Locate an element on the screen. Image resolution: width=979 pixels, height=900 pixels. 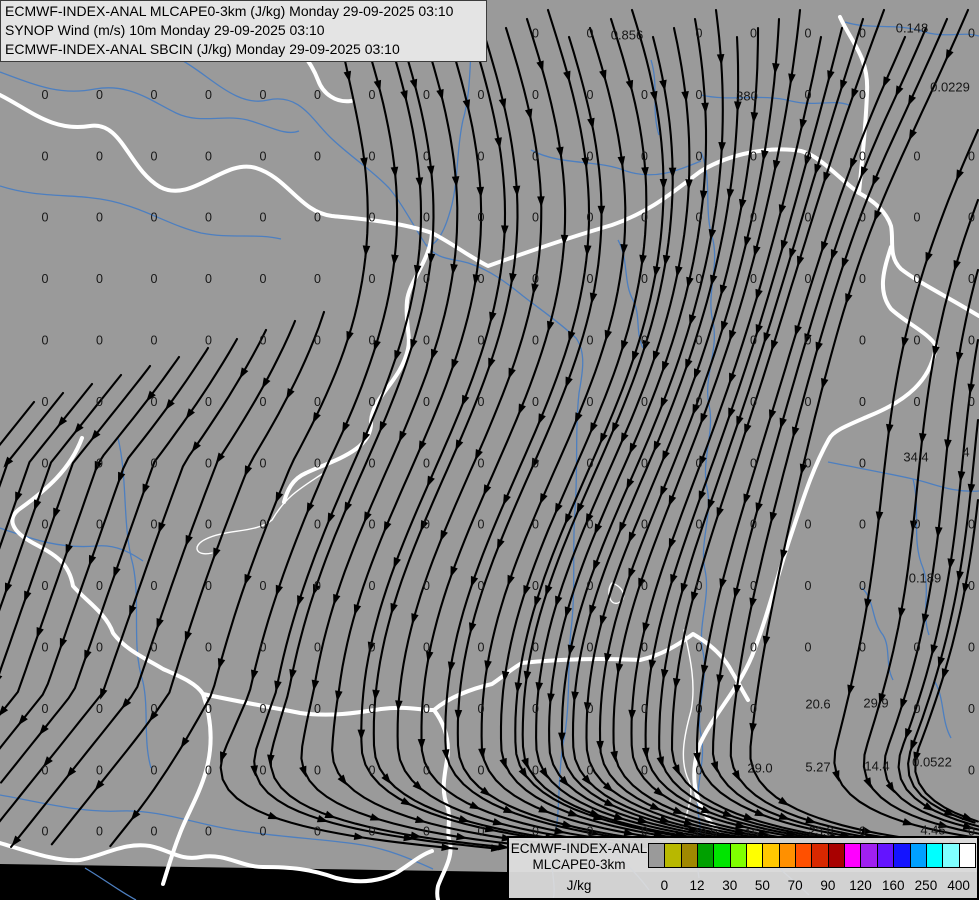
legend-title: ECMWF-INDEX-ANAL MLCAPE0-3km is located at coordinates (579, 857).